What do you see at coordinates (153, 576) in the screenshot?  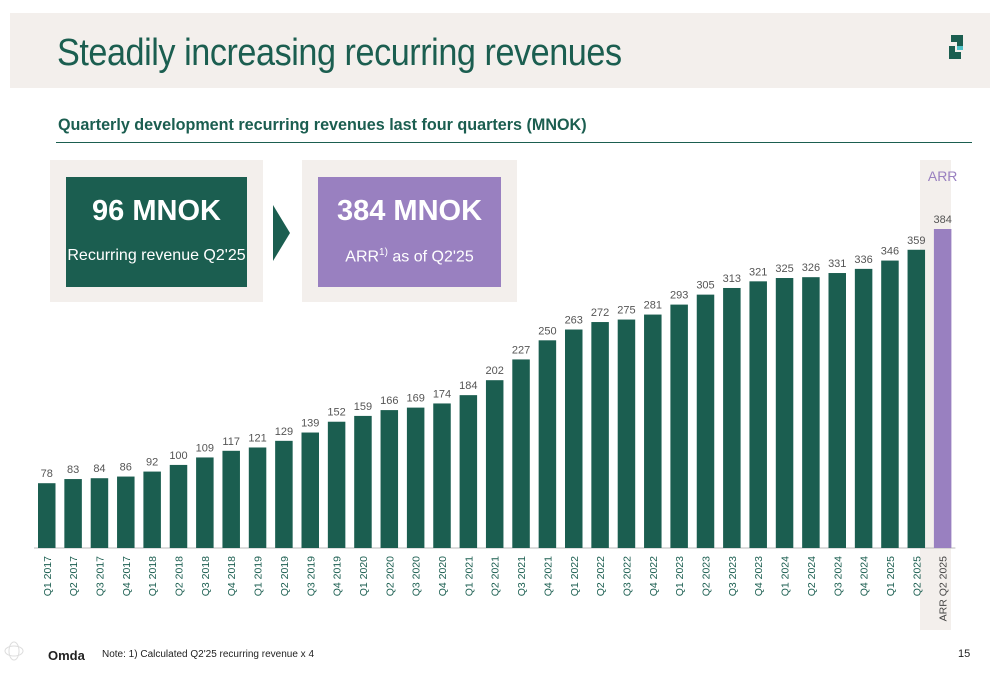 I see `x-tick-label: Q1 2018` at bounding box center [153, 576].